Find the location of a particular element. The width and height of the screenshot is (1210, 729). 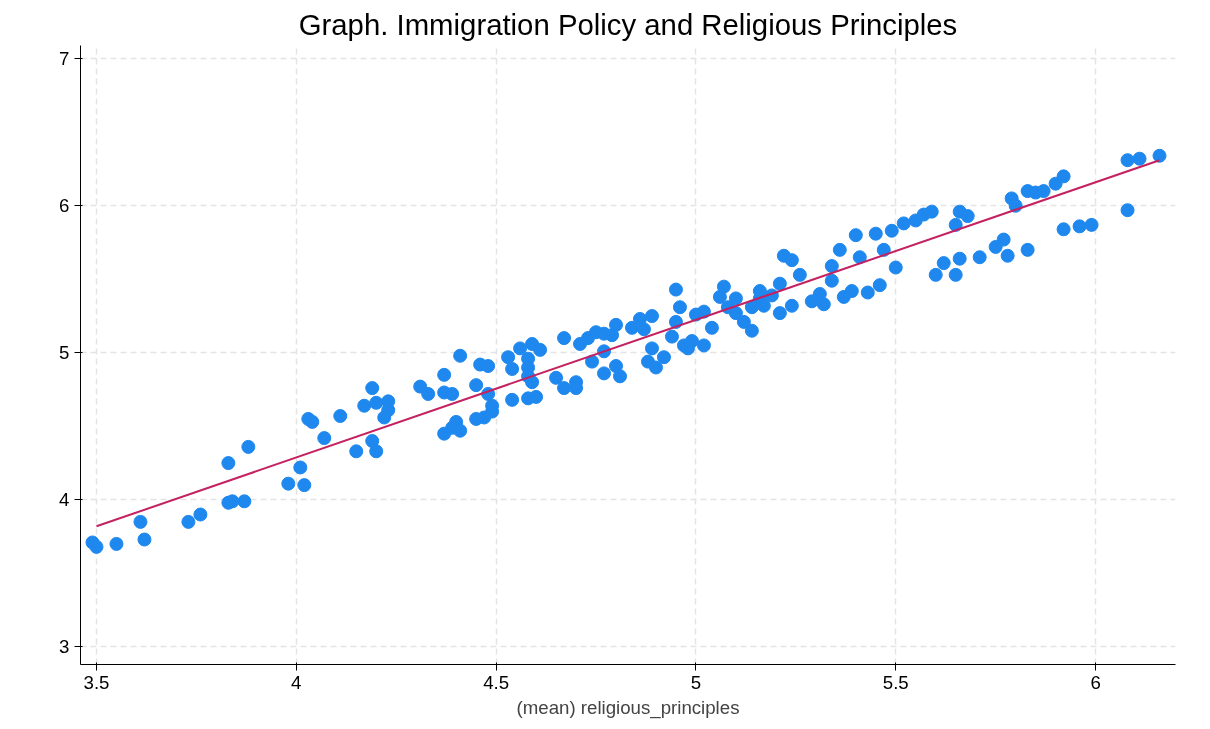

chart-title: Graph. Immigration Policy and Religious Principles is located at coordinates (628, 24).